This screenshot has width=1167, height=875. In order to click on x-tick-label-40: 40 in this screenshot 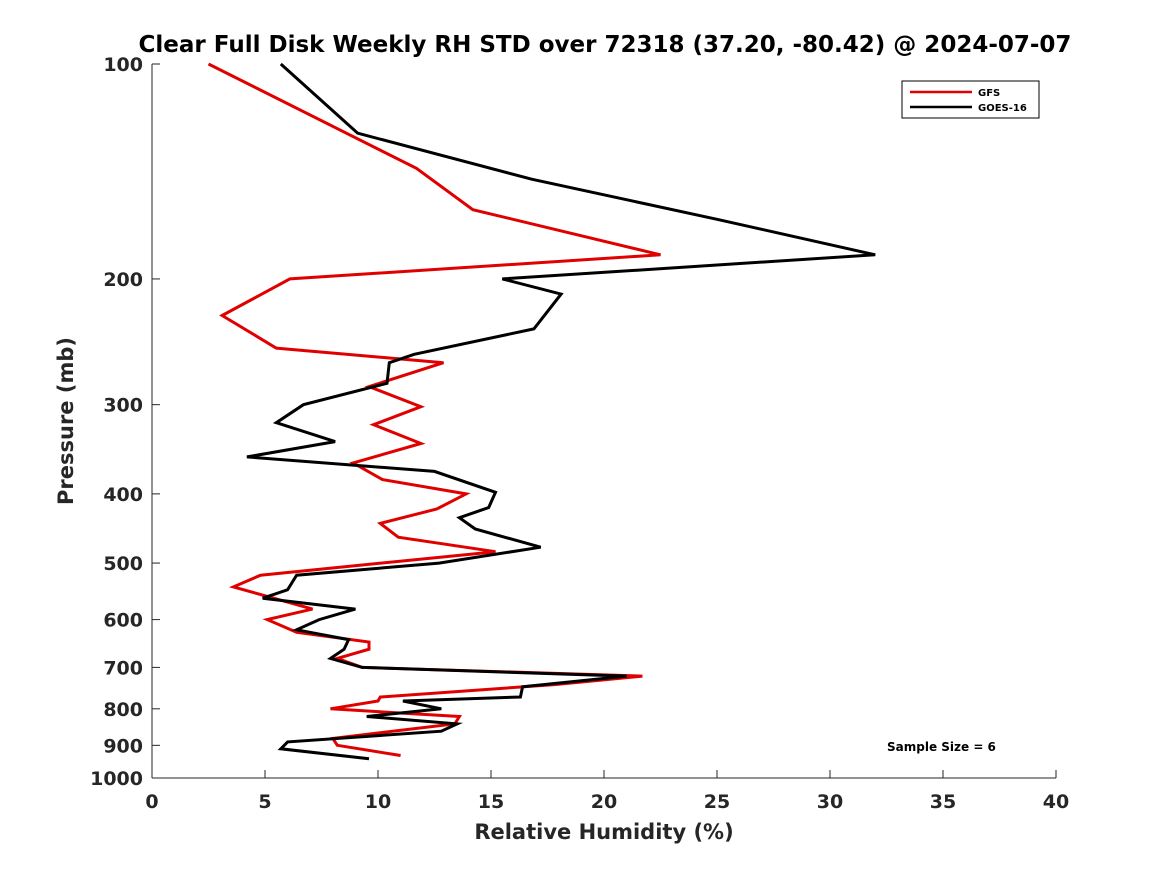, I will do `click(1056, 802)`.